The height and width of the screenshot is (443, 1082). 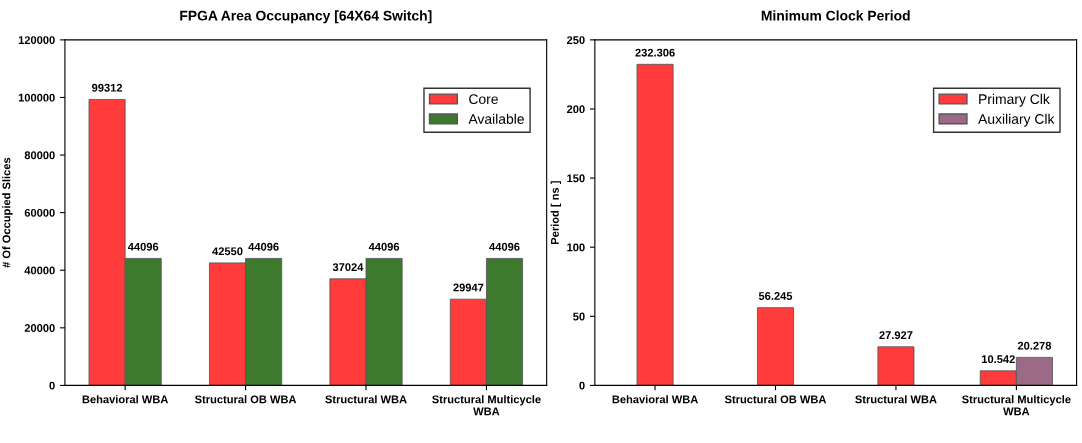 I want to click on y-tick-label: 120000, so click(x=36, y=40).